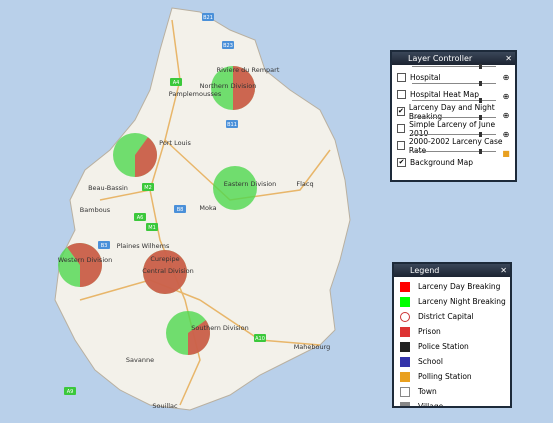  Describe the element at coordinates (108, 188) in the screenshot. I see `place-label: Beau-Bassin` at that location.